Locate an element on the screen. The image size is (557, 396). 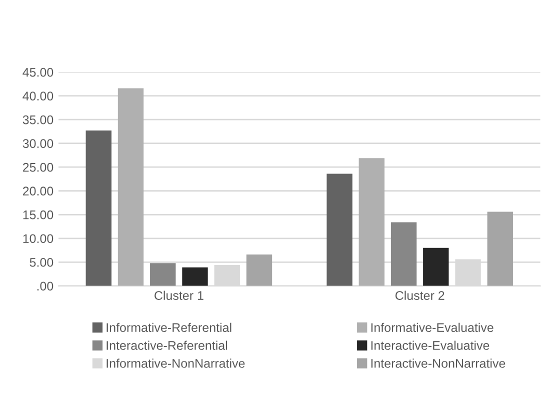
legend-label: Informative-Referential is located at coordinates (169, 327).